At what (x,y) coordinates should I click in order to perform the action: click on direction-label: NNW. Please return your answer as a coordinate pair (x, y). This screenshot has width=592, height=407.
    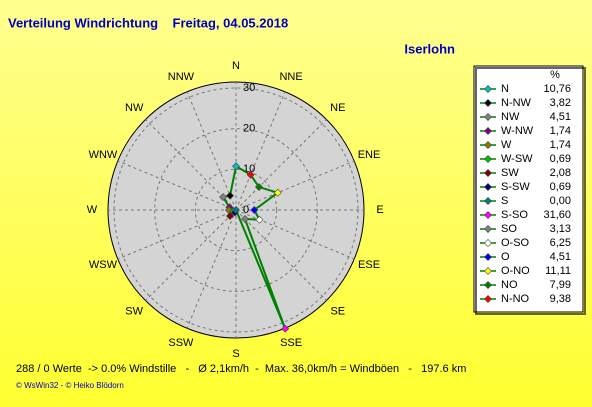
    Looking at the image, I should click on (181, 77).